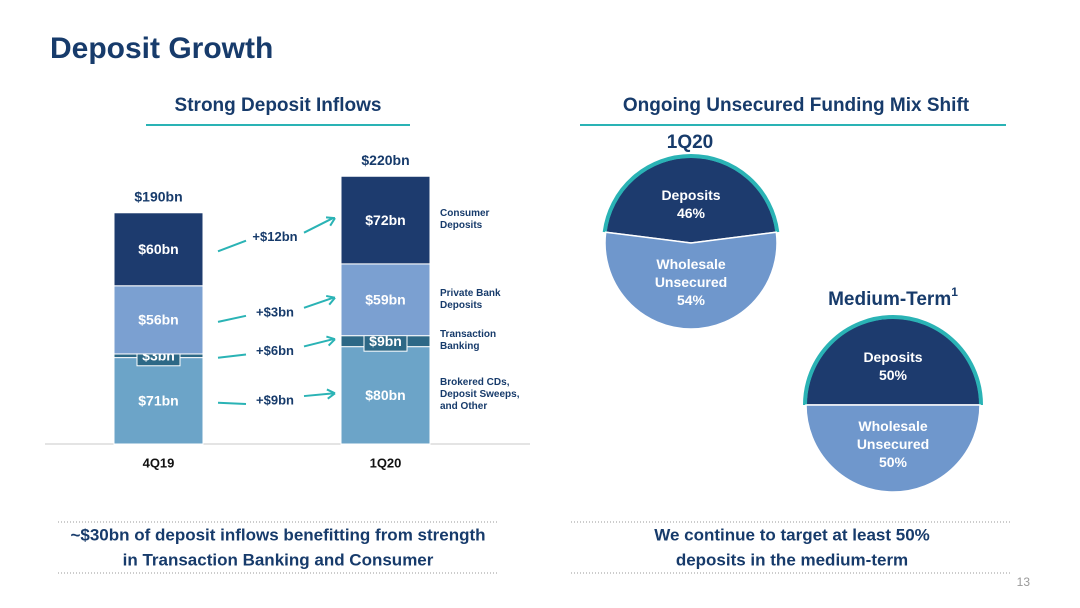  What do you see at coordinates (691, 213) in the screenshot?
I see `pie-label-value: 46%` at bounding box center [691, 213].